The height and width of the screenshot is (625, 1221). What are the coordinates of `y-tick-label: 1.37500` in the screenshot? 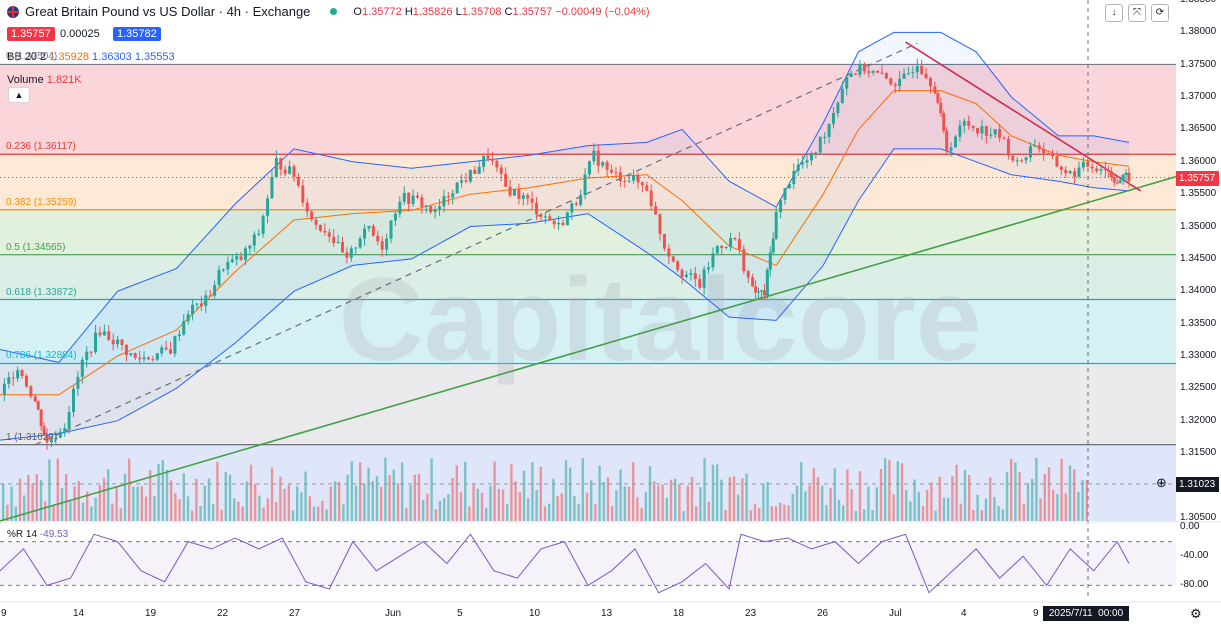 It's located at (1198, 64).